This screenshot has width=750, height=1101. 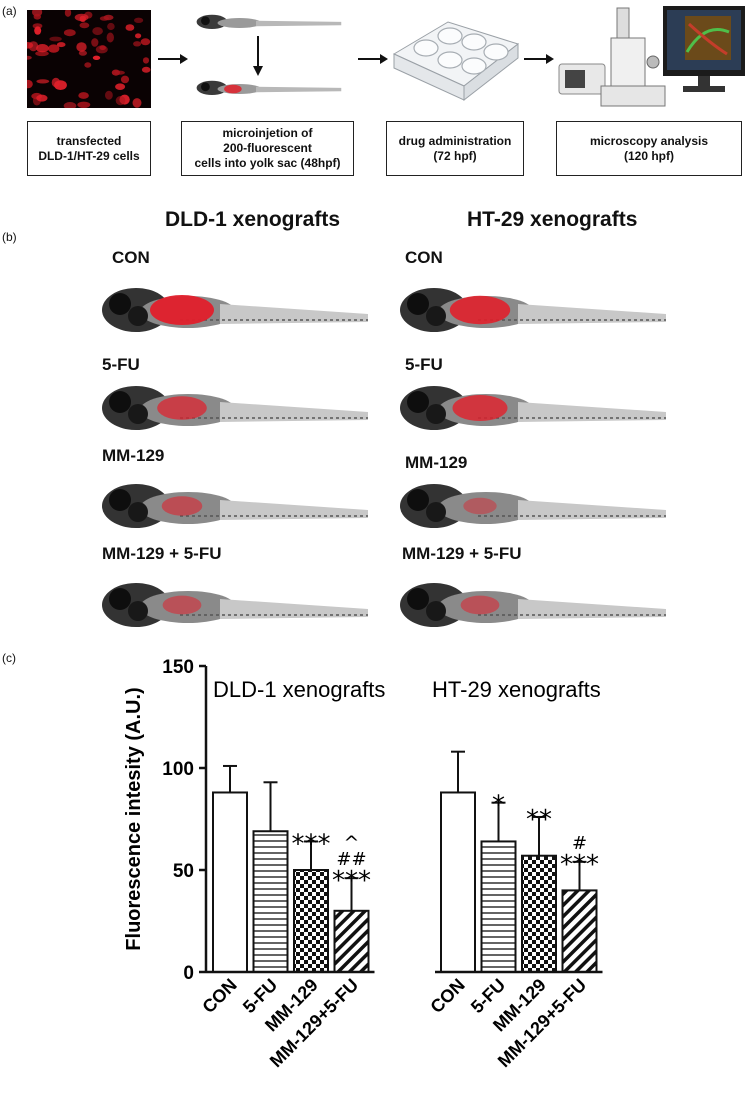 I want to click on dld1-condition-label: MM-129 + 5-FU, so click(x=162, y=553).